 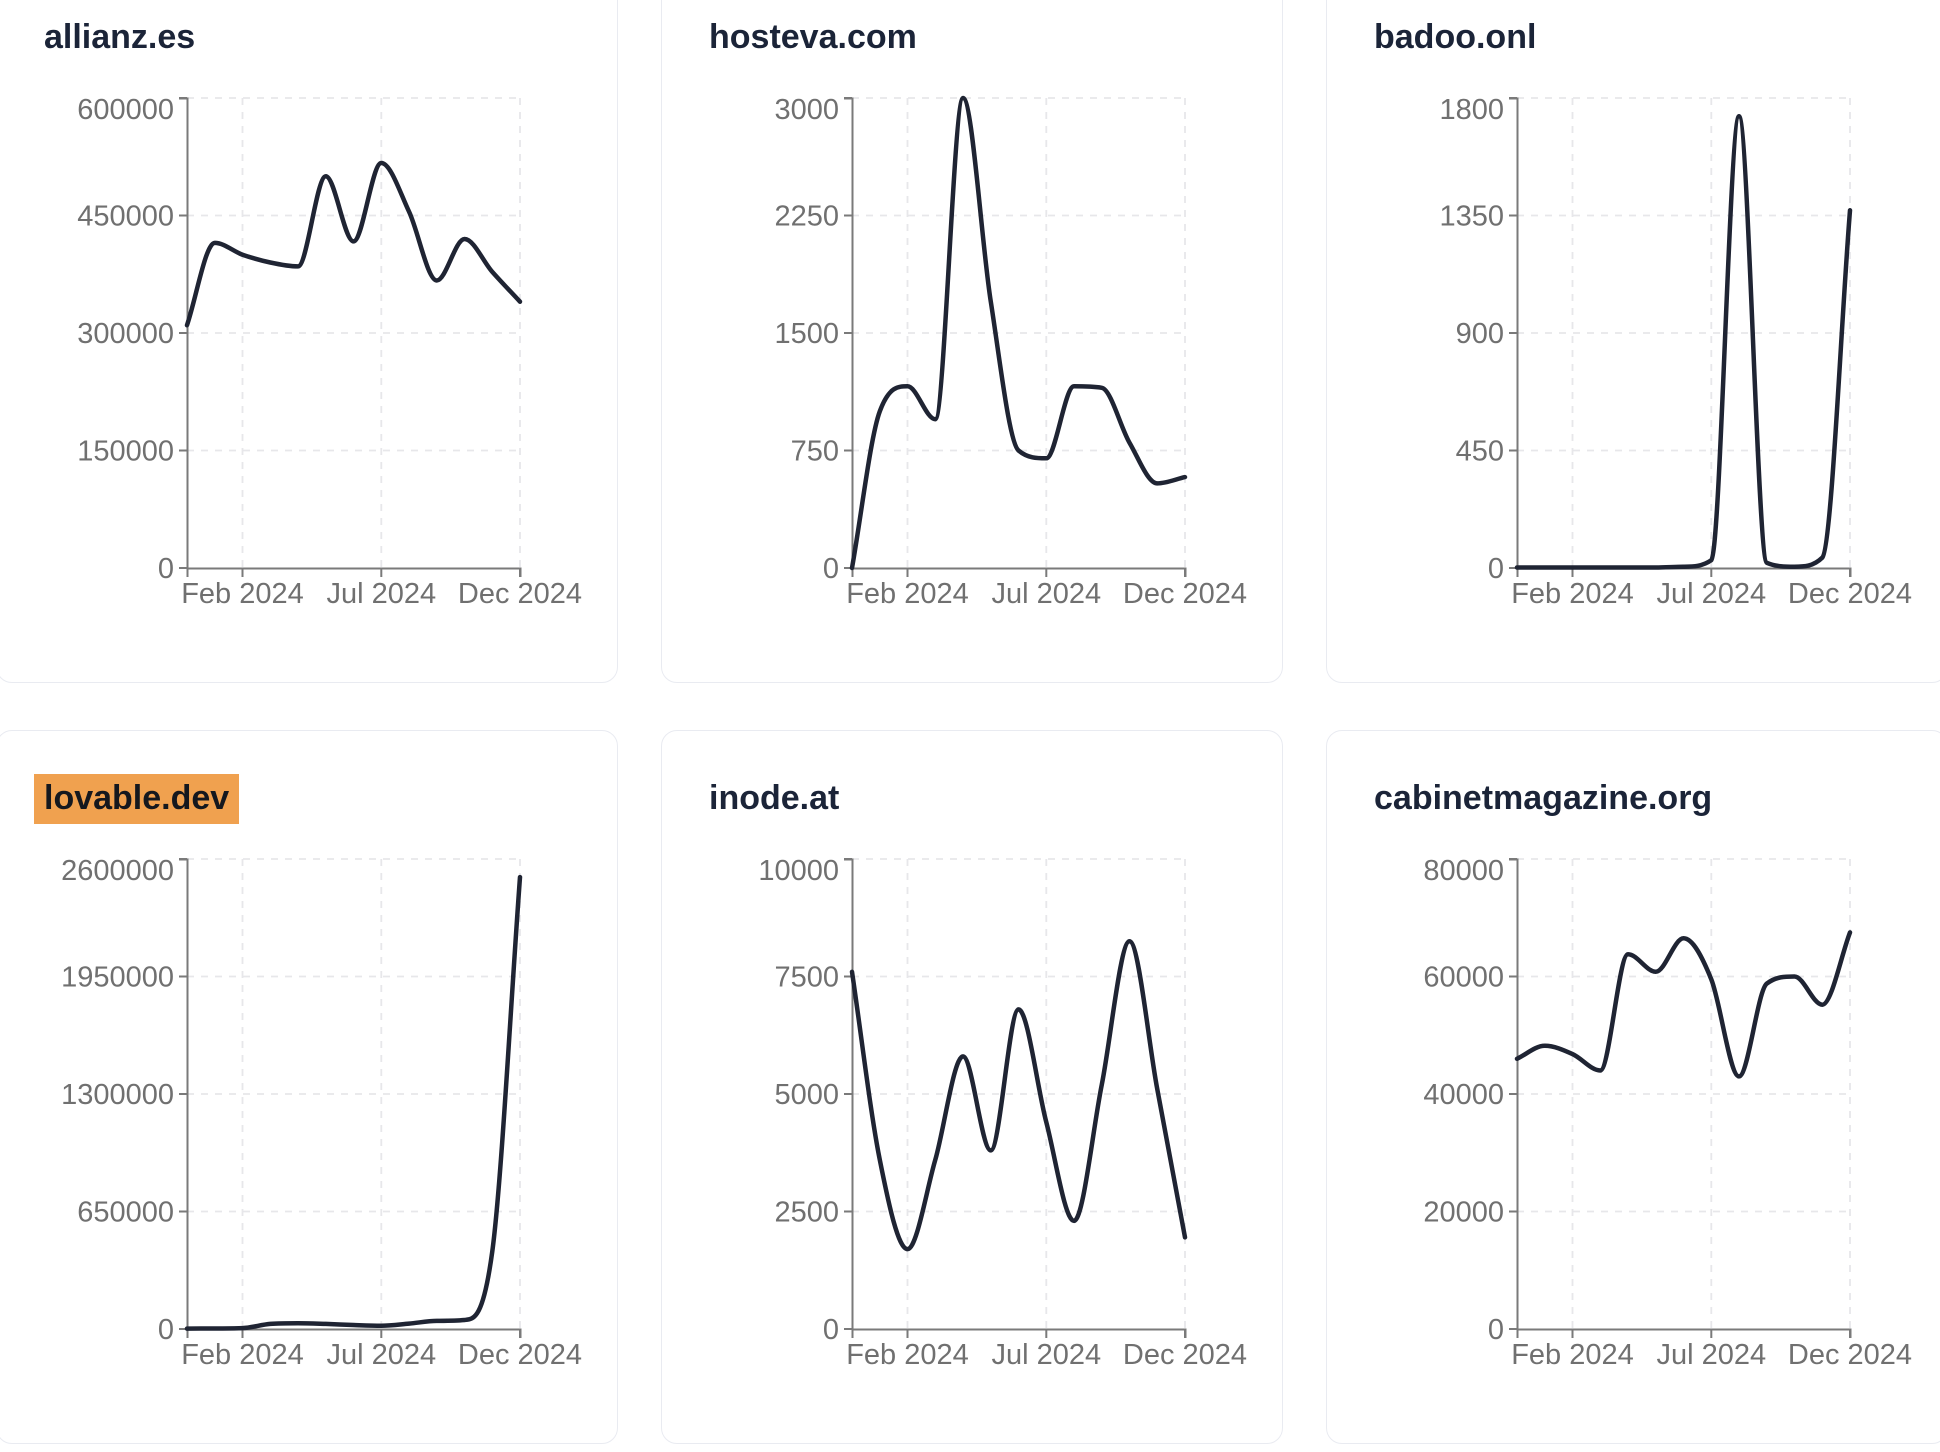 I want to click on domain-title-text: inode.at, so click(x=774, y=798).